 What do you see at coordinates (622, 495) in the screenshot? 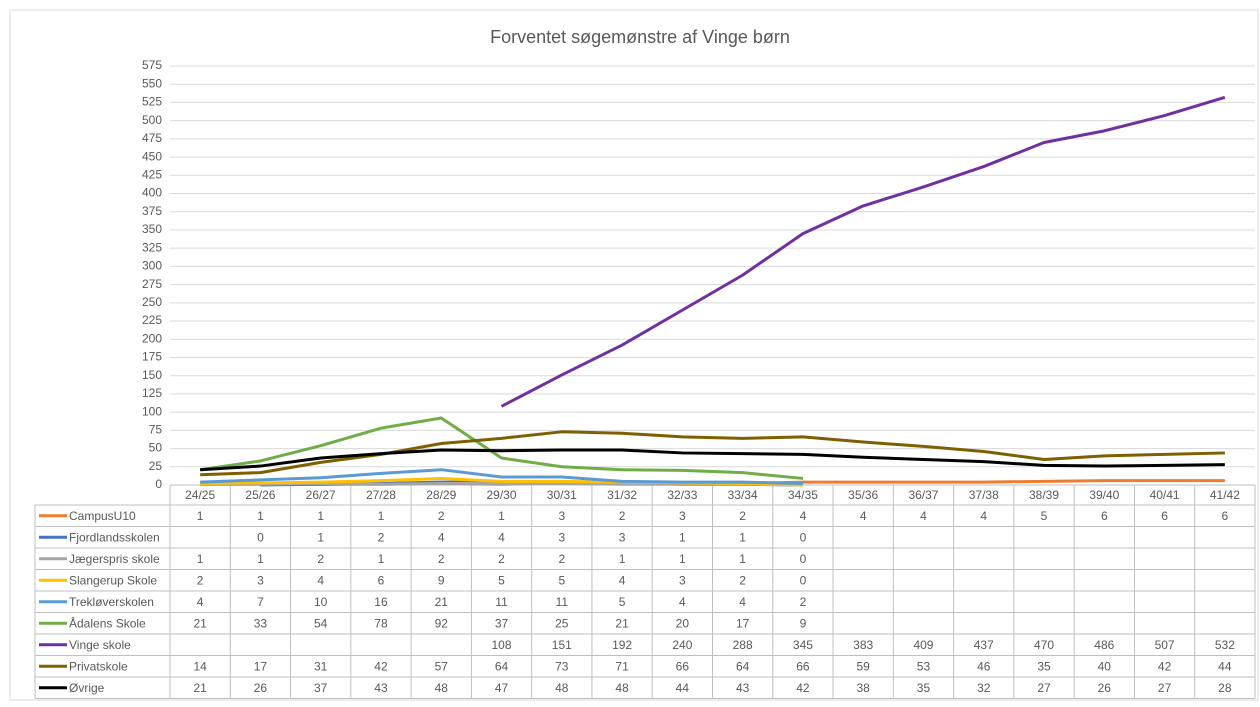
I see `x-tick-label: 31/32` at bounding box center [622, 495].